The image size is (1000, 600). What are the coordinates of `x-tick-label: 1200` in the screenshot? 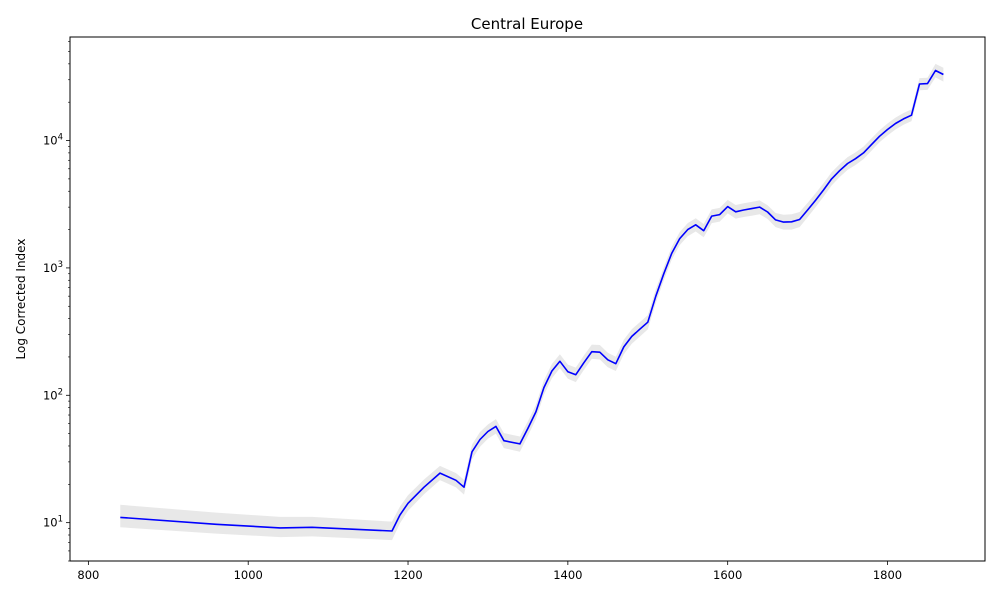 It's located at (407, 575).